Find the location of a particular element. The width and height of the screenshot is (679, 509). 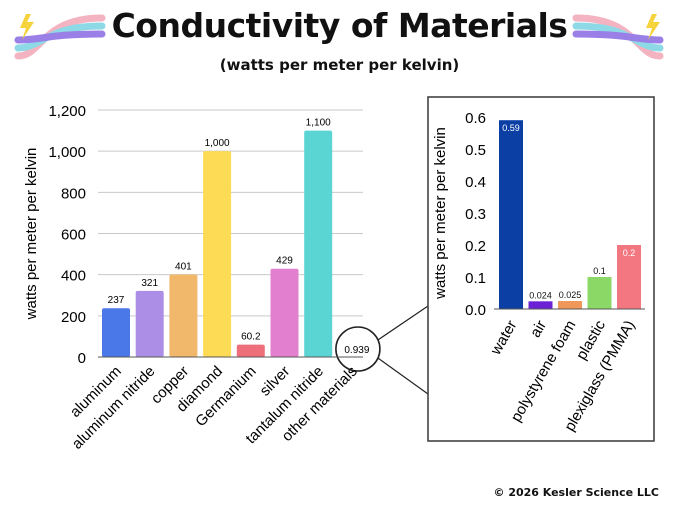

data-label: 1,100 is located at coordinates (318, 123).